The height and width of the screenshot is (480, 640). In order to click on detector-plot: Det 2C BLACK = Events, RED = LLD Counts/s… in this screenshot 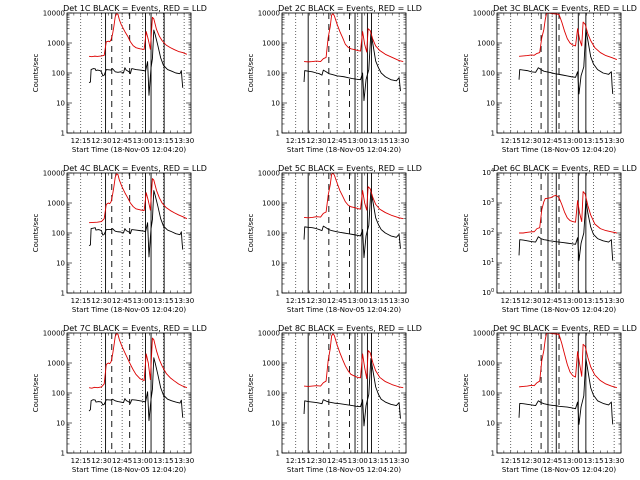, I will do `click(334, 79)`.